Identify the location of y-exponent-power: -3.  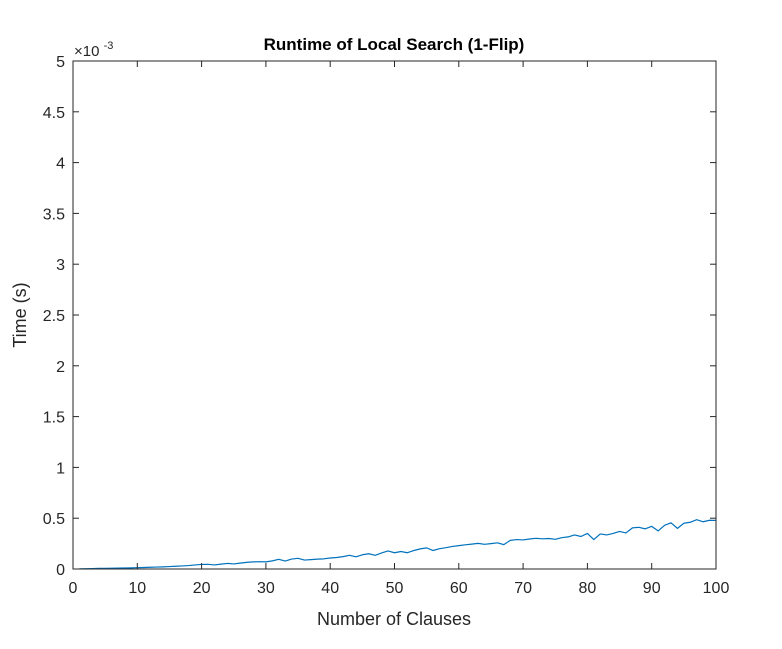
(109, 46).